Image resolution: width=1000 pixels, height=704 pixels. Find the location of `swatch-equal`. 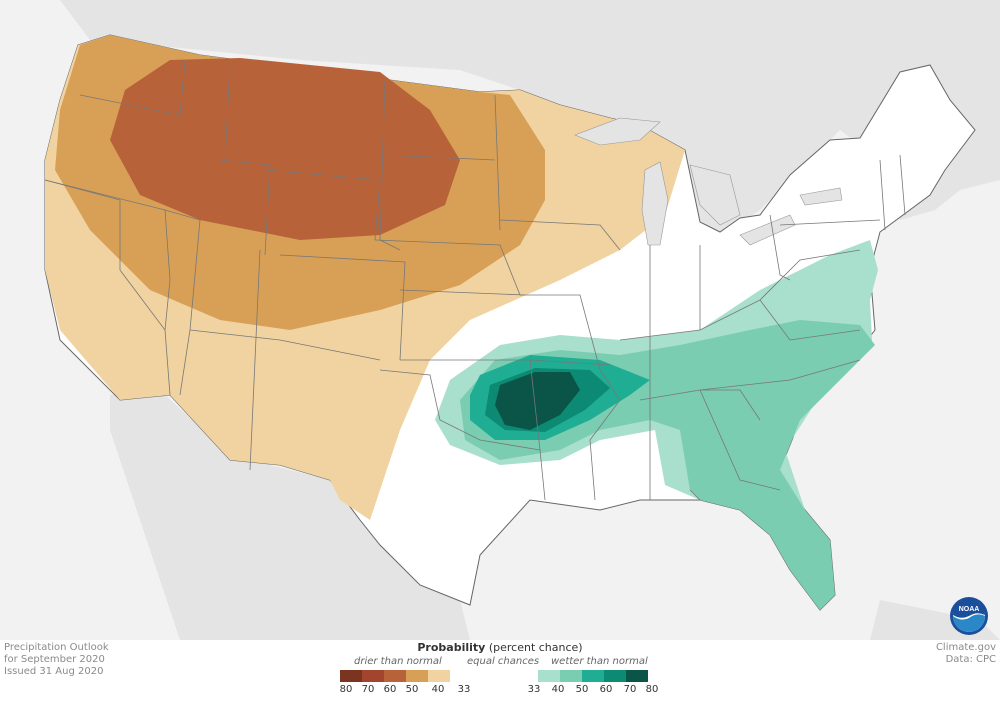

swatch-equal is located at coordinates (494, 676).